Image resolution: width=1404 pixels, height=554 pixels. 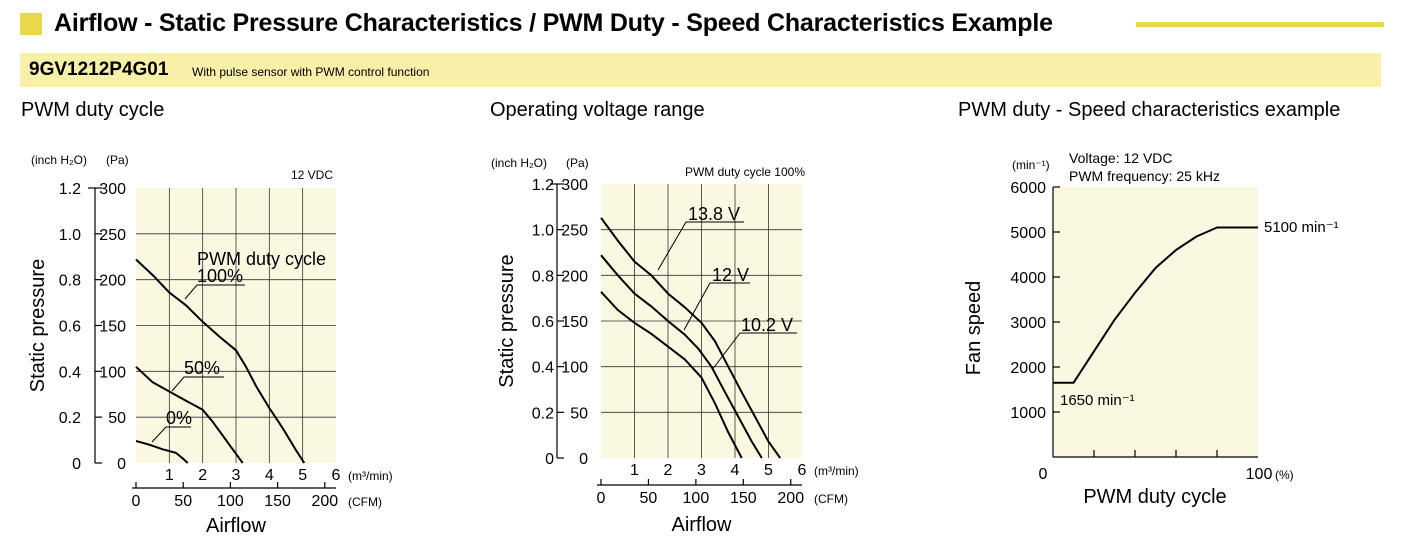 What do you see at coordinates (38, 325) in the screenshot?
I see `y-axis-label: Static pressure` at bounding box center [38, 325].